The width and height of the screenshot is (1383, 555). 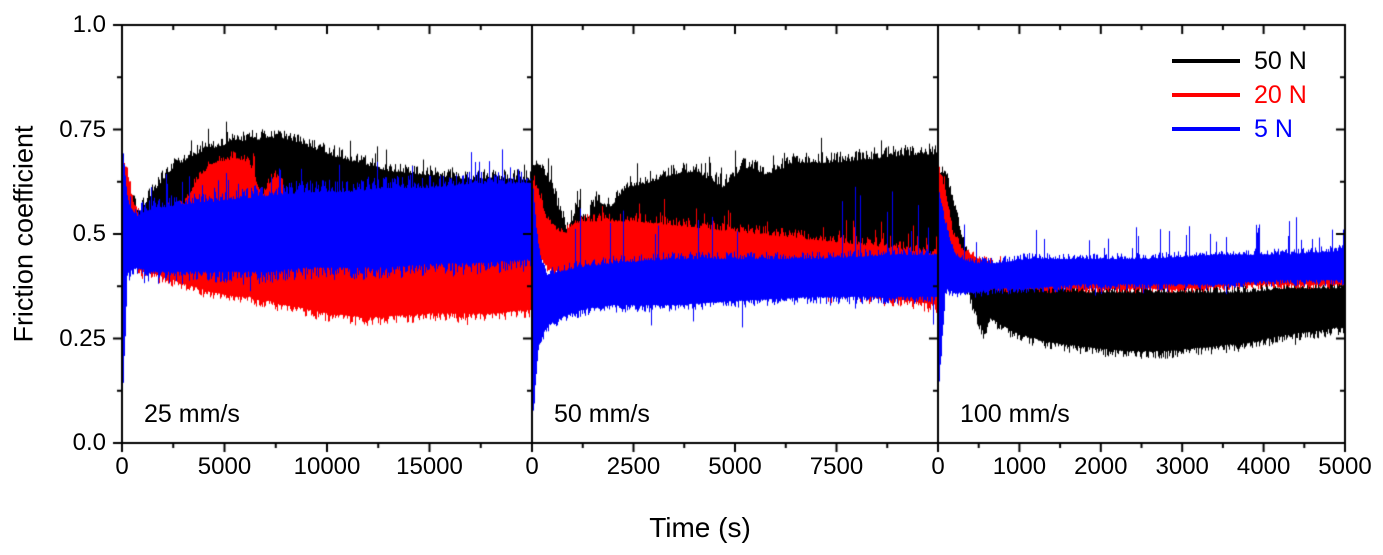 I want to click on panel-speed-label: 50 mm/s, so click(x=602, y=414).